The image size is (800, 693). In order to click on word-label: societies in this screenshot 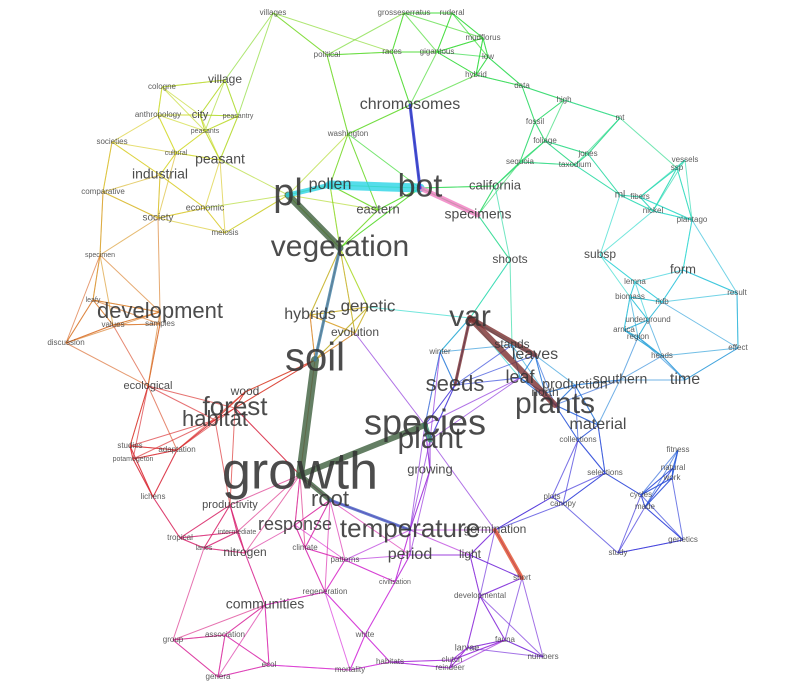, I will do `click(111, 141)`.